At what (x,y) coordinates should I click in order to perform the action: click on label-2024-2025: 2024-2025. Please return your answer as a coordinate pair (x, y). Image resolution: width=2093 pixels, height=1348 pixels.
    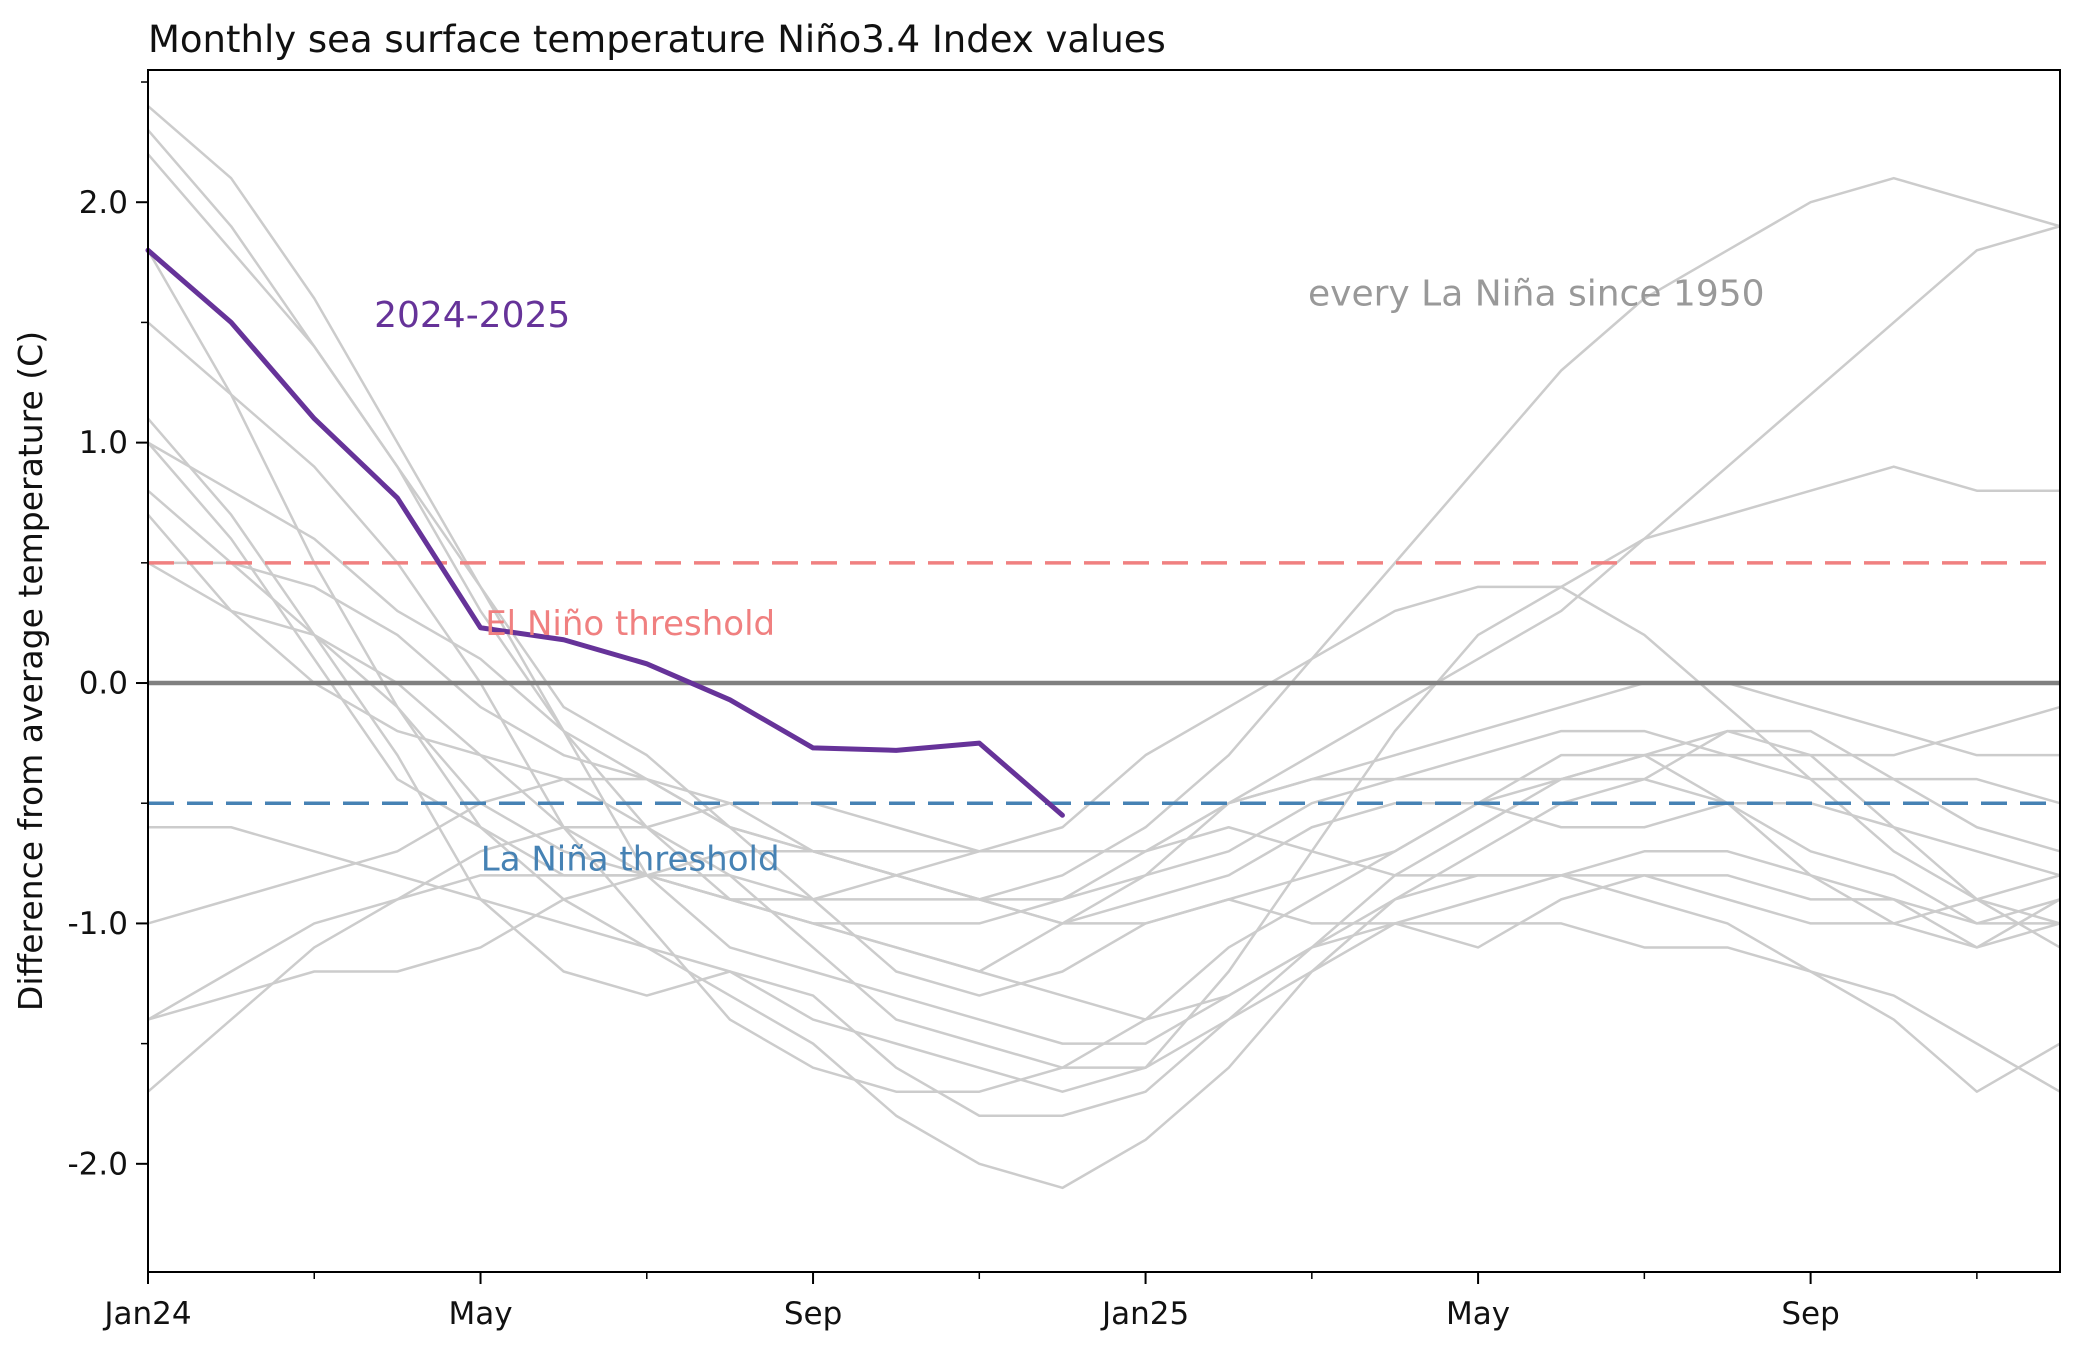
    Looking at the image, I should click on (472, 315).